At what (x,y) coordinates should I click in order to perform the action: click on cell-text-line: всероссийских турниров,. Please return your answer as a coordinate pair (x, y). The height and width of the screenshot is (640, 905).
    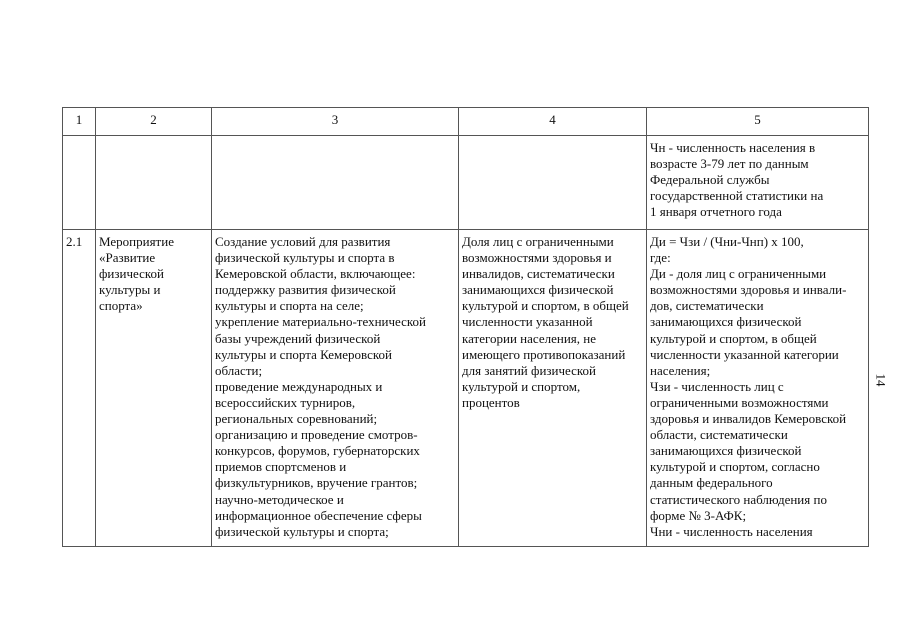
    Looking at the image, I should click on (285, 402).